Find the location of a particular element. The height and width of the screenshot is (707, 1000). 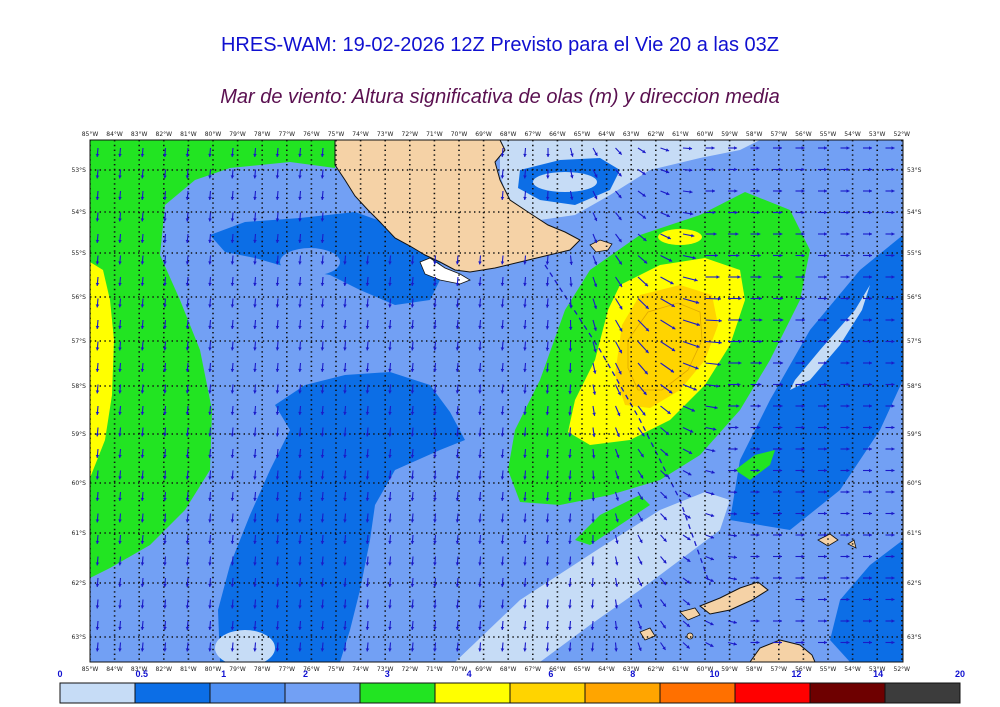

lon-label-bottom: 72°W is located at coordinates (410, 669).